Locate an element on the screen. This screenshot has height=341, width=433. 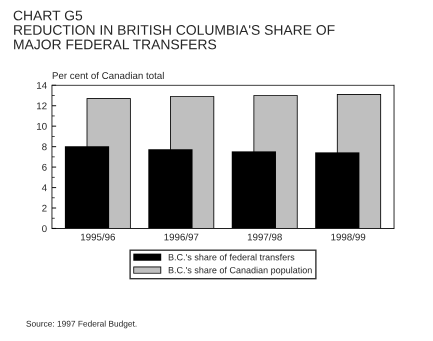
x-tick-label: 1998/99 is located at coordinates (348, 236).